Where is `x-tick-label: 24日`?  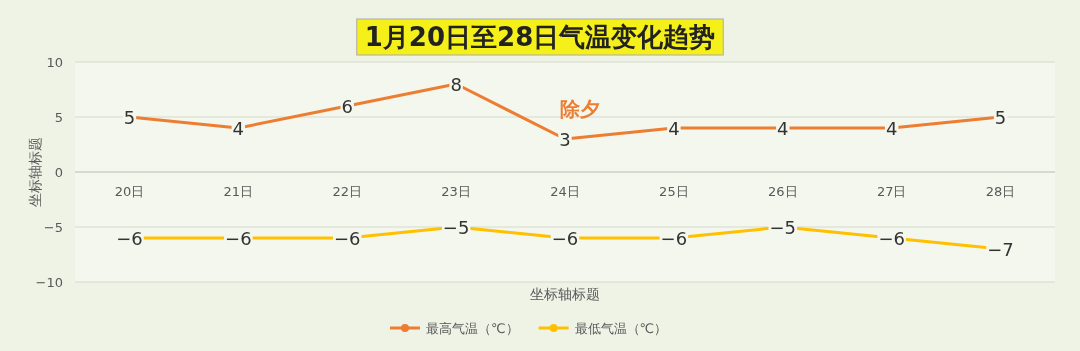 x-tick-label: 24日 is located at coordinates (565, 191).